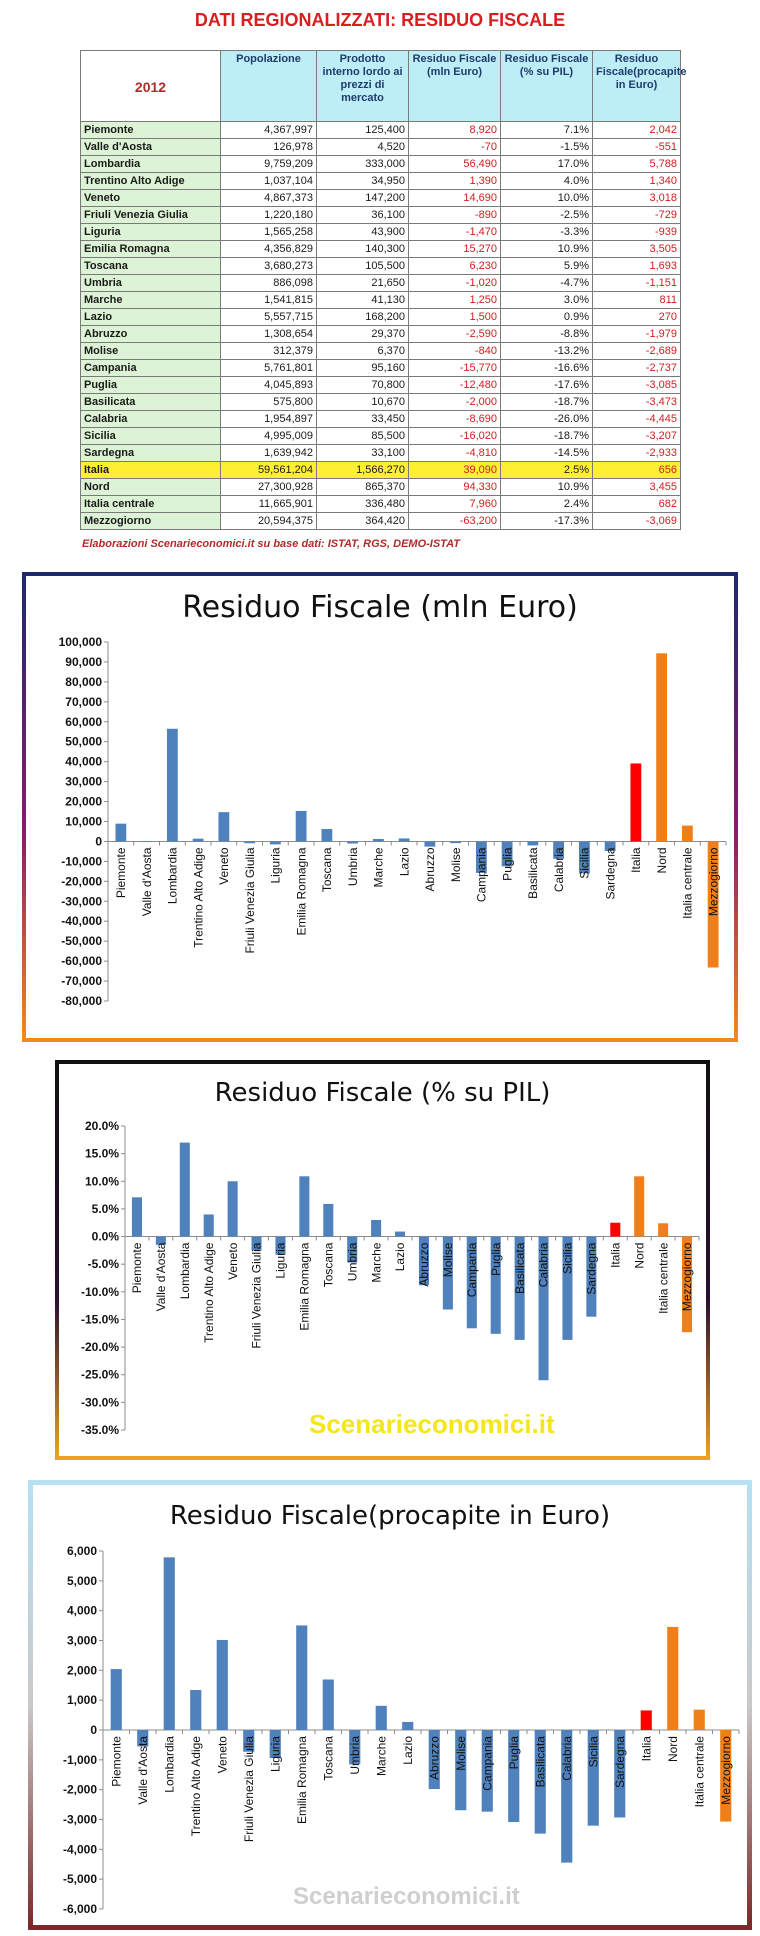  Describe the element at coordinates (328, 1758) in the screenshot. I see `x-tick-label: Toscana` at that location.